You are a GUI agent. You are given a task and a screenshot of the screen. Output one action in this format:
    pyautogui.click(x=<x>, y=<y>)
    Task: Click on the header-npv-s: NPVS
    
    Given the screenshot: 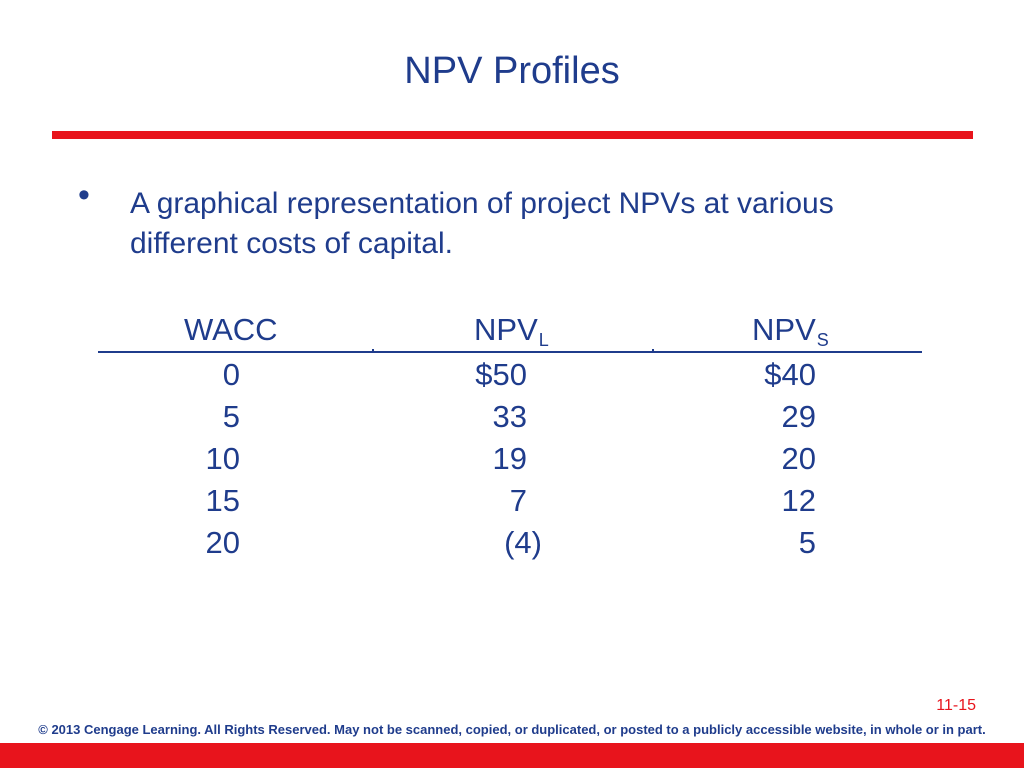 What is the action you would take?
    pyautogui.click(x=790, y=331)
    